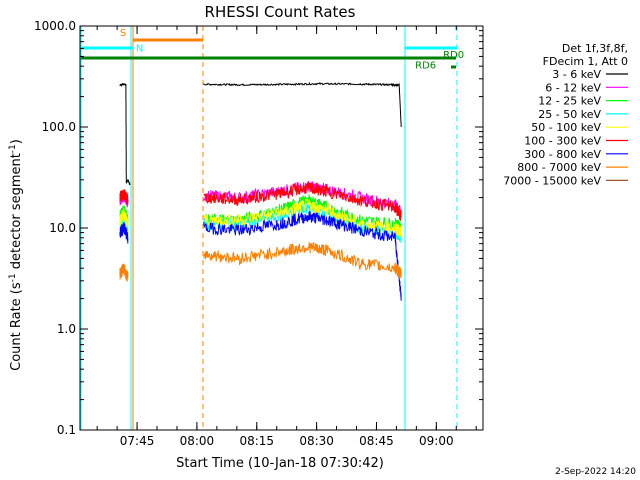 This screenshot has height=480, width=640. What do you see at coordinates (62, 228) in the screenshot?
I see `y-tick-label-2: 10.0` at bounding box center [62, 228].